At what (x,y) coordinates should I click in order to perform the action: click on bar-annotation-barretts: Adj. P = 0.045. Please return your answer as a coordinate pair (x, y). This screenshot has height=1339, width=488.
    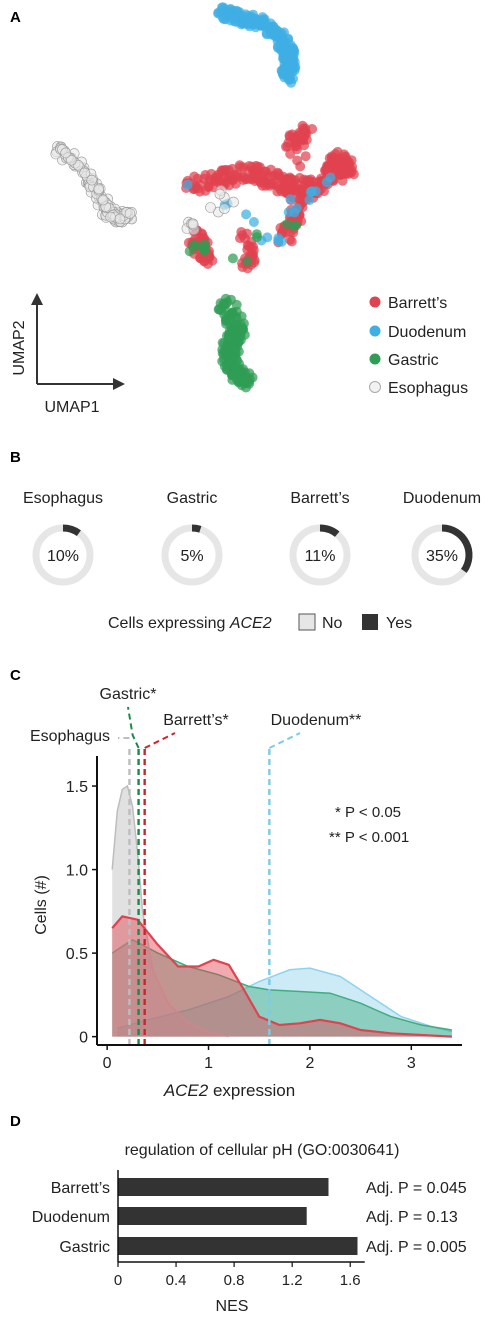
    Looking at the image, I should click on (416, 1188).